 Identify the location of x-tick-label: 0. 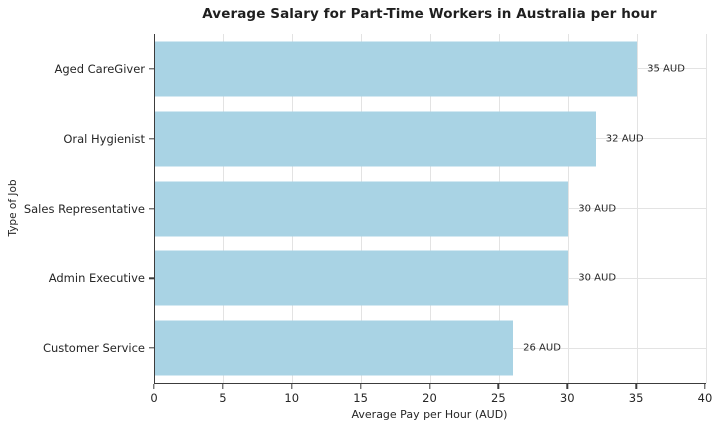
(154, 398).